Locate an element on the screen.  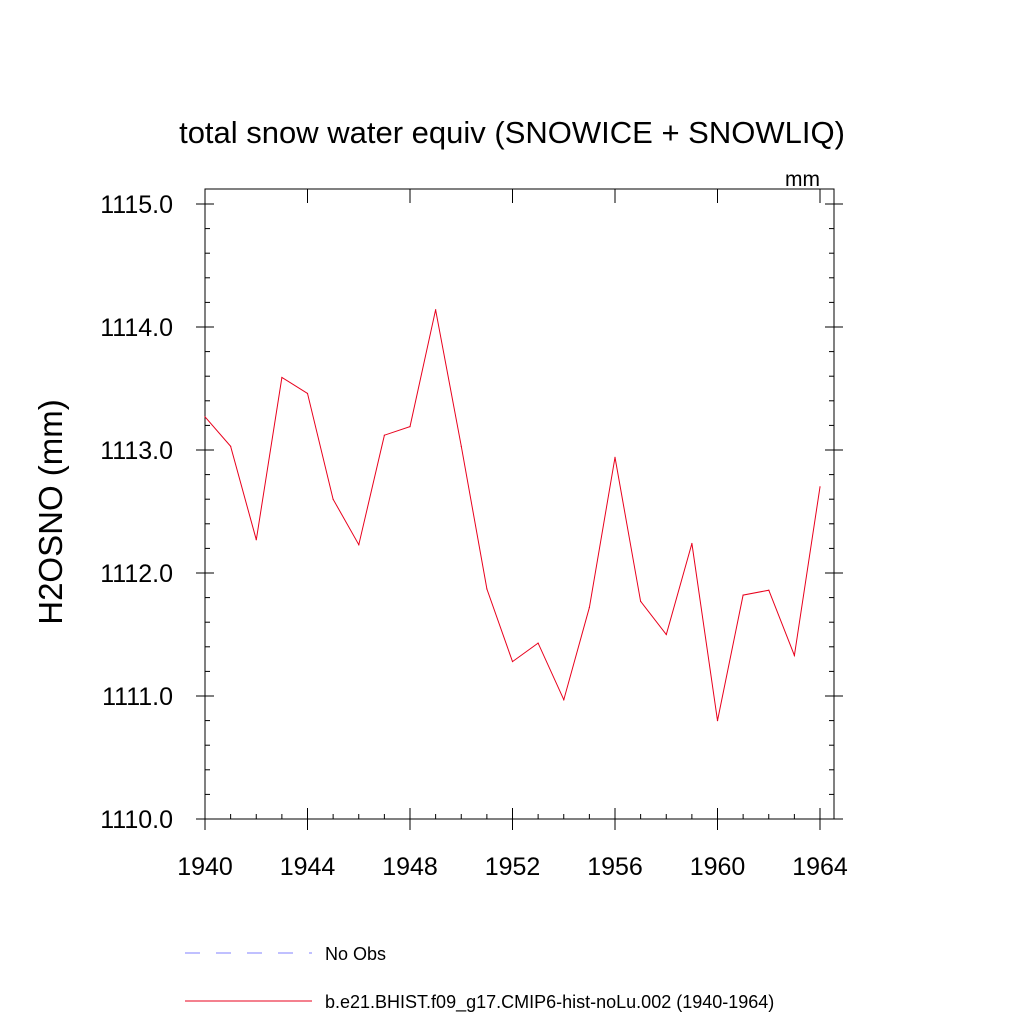
x-tick-label: 1940 is located at coordinates (205, 867).